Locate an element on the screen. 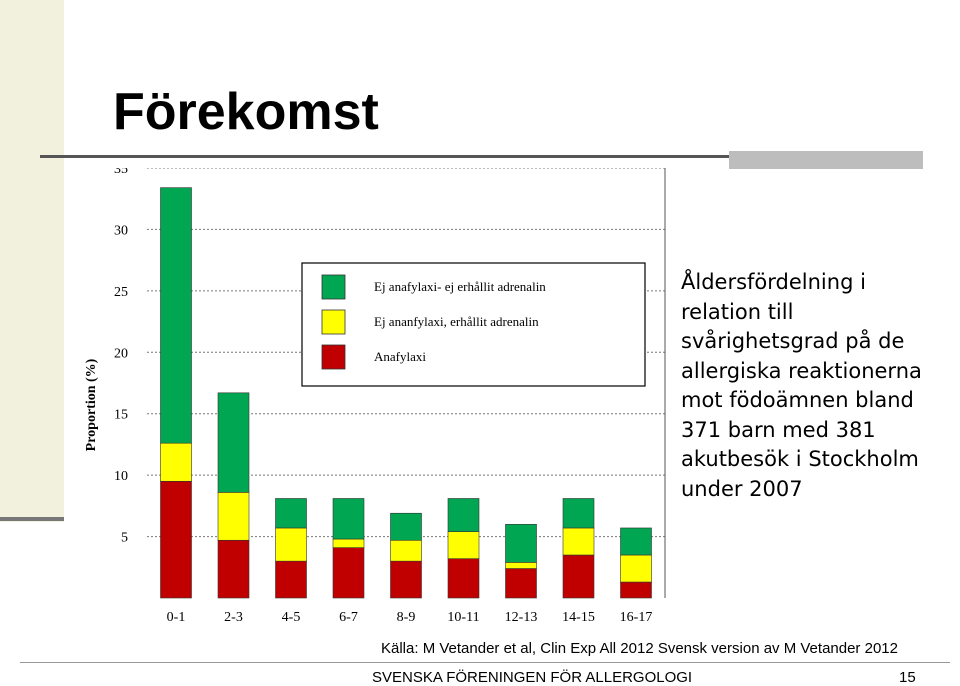 The image size is (960, 686). bar-segment-2-3-s0 is located at coordinates (233, 569).